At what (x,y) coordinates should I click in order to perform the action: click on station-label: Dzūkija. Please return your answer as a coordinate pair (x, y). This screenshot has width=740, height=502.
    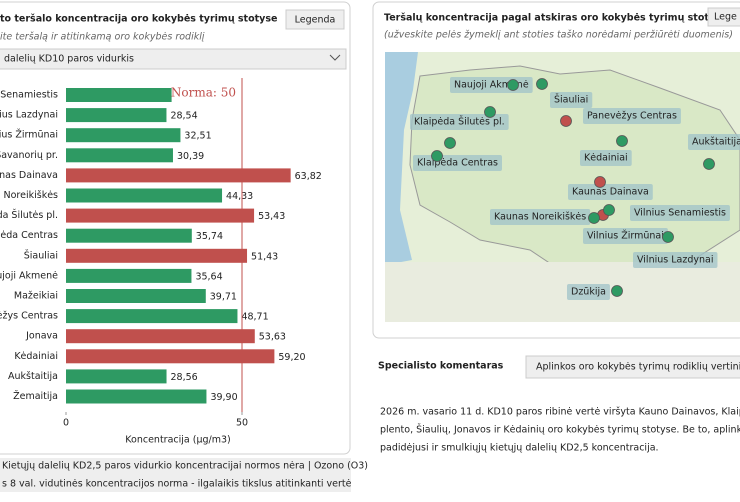
    Looking at the image, I should click on (588, 292).